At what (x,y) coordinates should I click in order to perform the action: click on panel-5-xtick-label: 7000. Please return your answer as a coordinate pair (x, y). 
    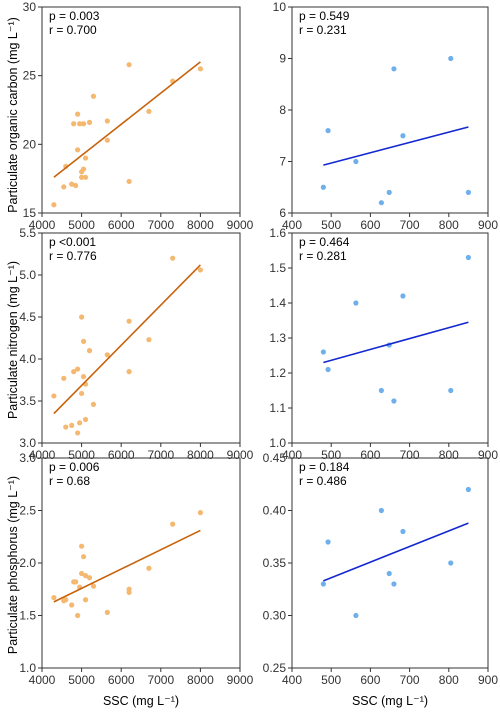
    Looking at the image, I should click on (160, 680).